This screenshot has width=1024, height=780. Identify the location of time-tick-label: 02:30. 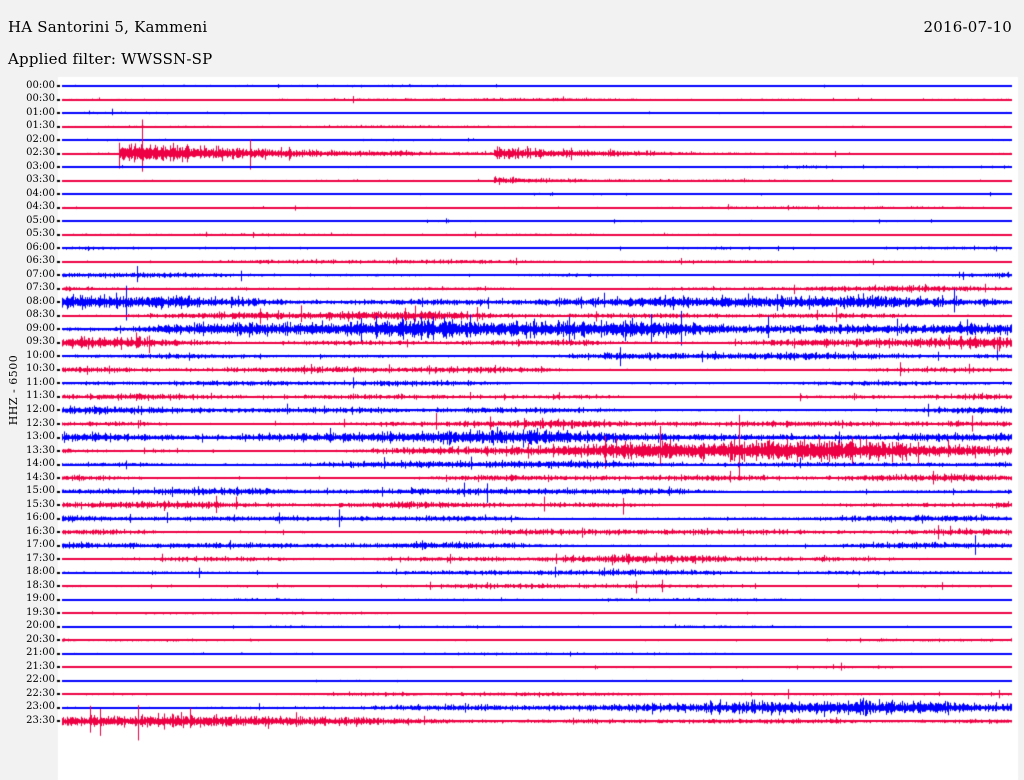
(40, 153).